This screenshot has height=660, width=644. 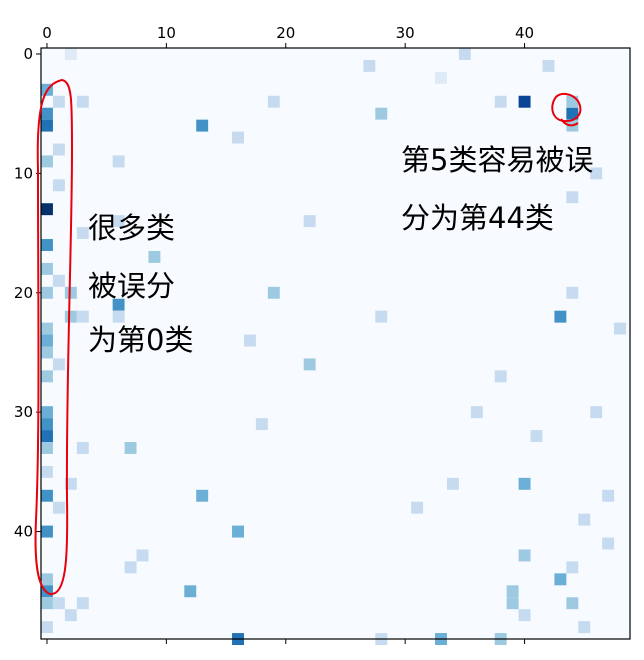 What do you see at coordinates (23, 532) in the screenshot?
I see `y-tick-label: 40` at bounding box center [23, 532].